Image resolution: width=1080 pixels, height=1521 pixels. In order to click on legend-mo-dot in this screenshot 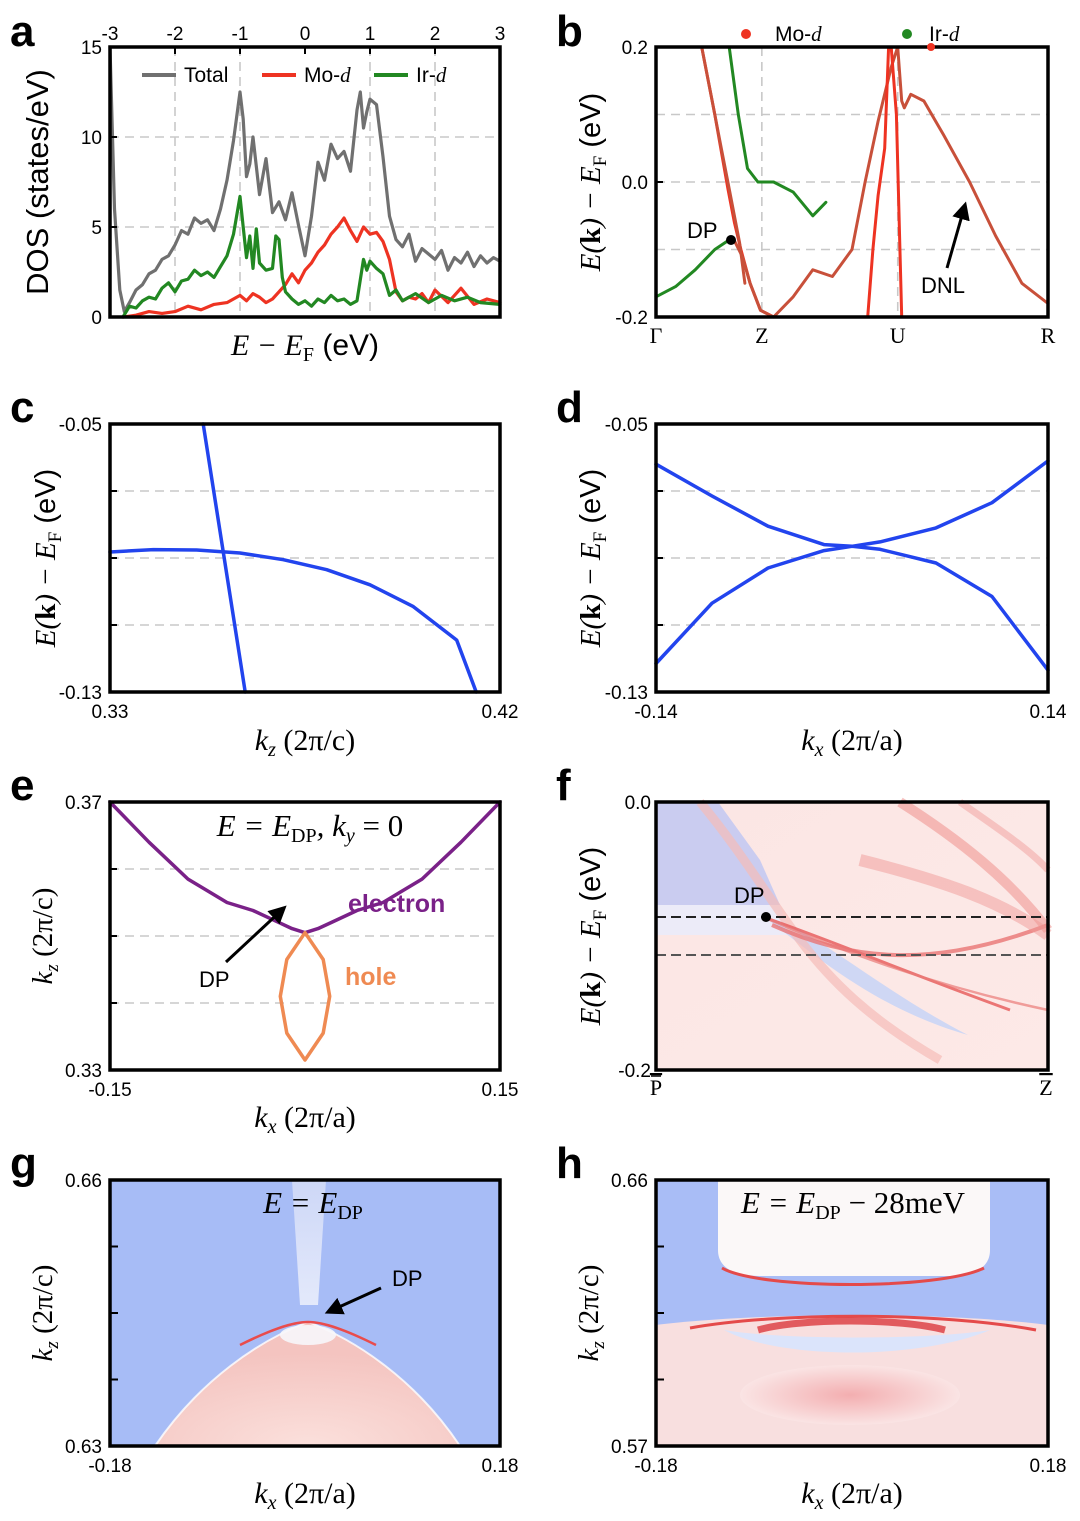, I will do `click(746, 34)`.